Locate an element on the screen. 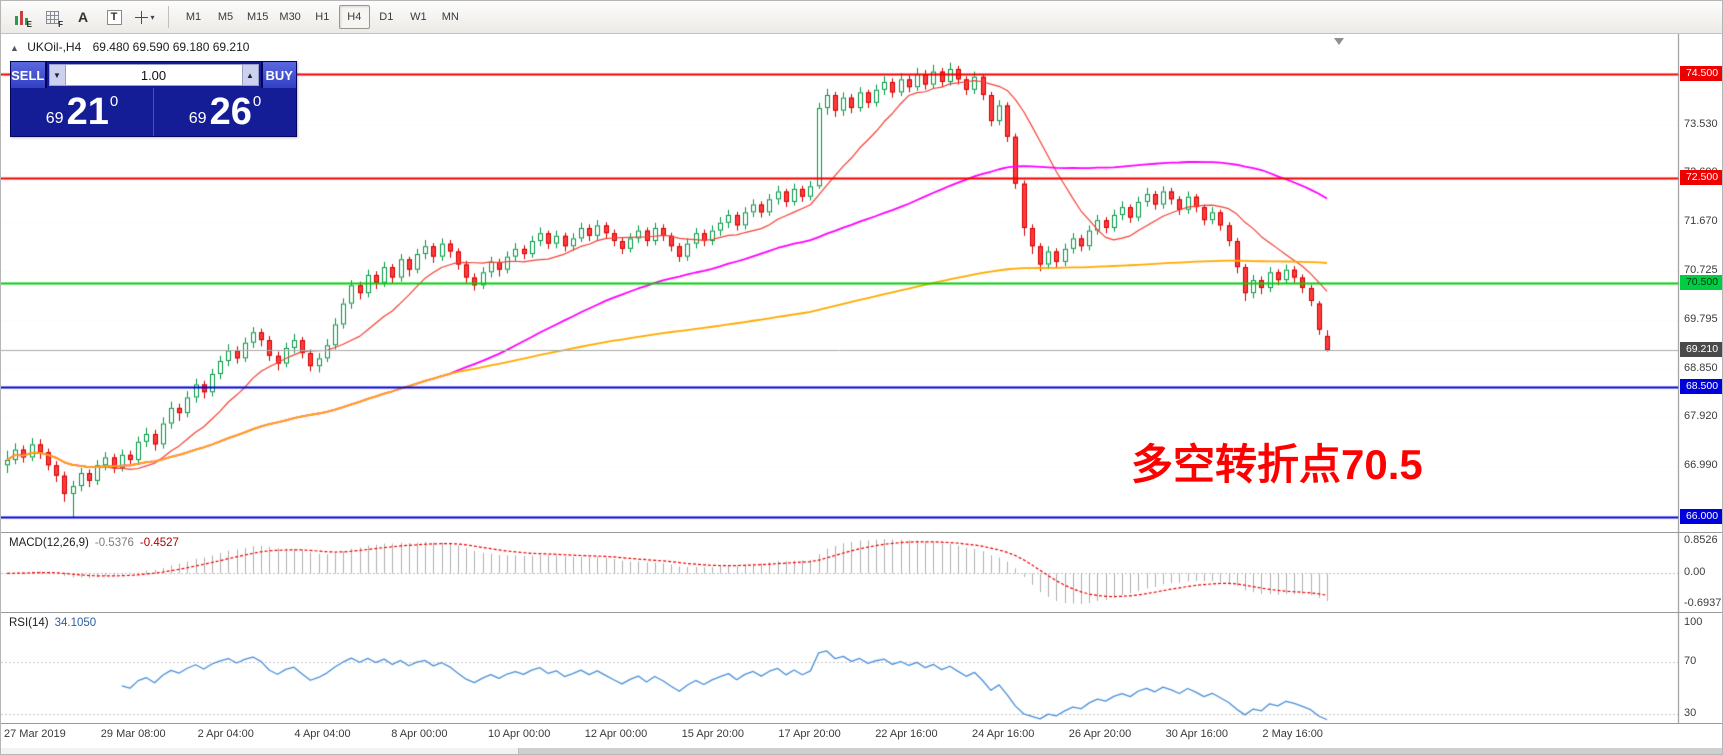 Image resolution: width=1723 pixels, height=755 pixels. time-axis-label: 2 May 16:00 is located at coordinates (1292, 734).